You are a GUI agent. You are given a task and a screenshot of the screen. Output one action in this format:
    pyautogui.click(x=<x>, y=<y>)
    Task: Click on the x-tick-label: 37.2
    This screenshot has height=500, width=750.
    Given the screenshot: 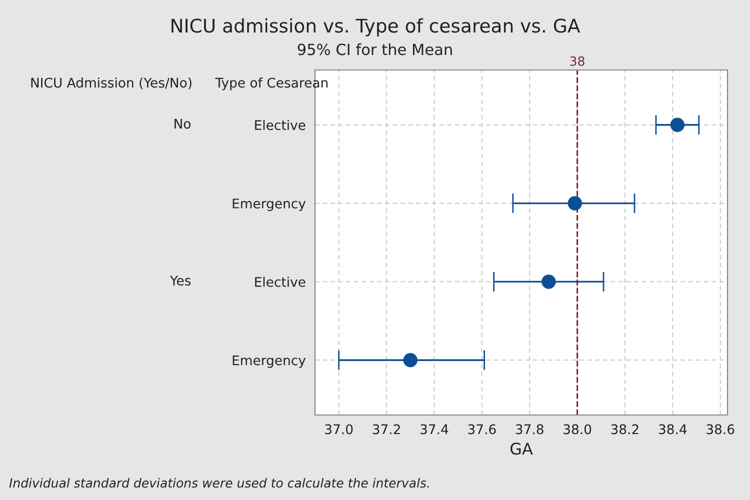 What is the action you would take?
    pyautogui.click(x=386, y=429)
    